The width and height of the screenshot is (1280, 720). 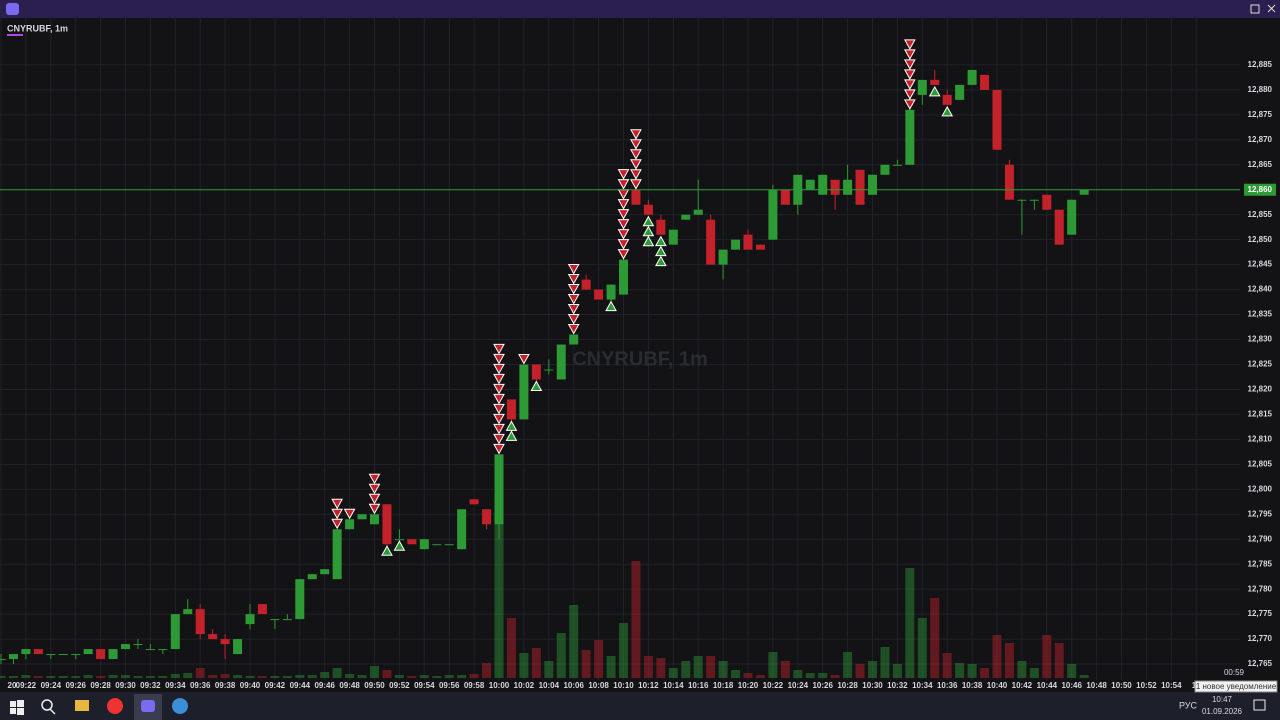 What do you see at coordinates (200, 685) in the screenshot?
I see `x-tick-label: 09:36` at bounding box center [200, 685].